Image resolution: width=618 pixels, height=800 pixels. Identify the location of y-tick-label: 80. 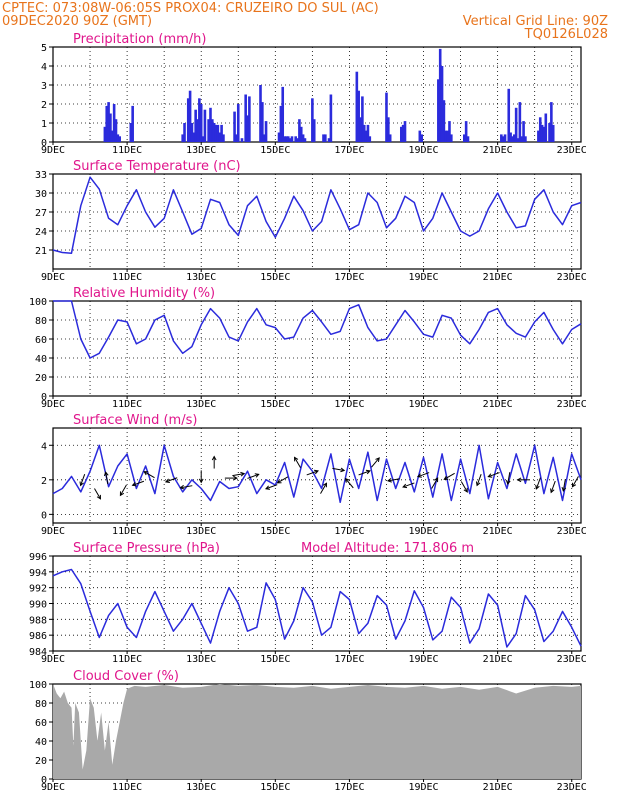
(41, 704).